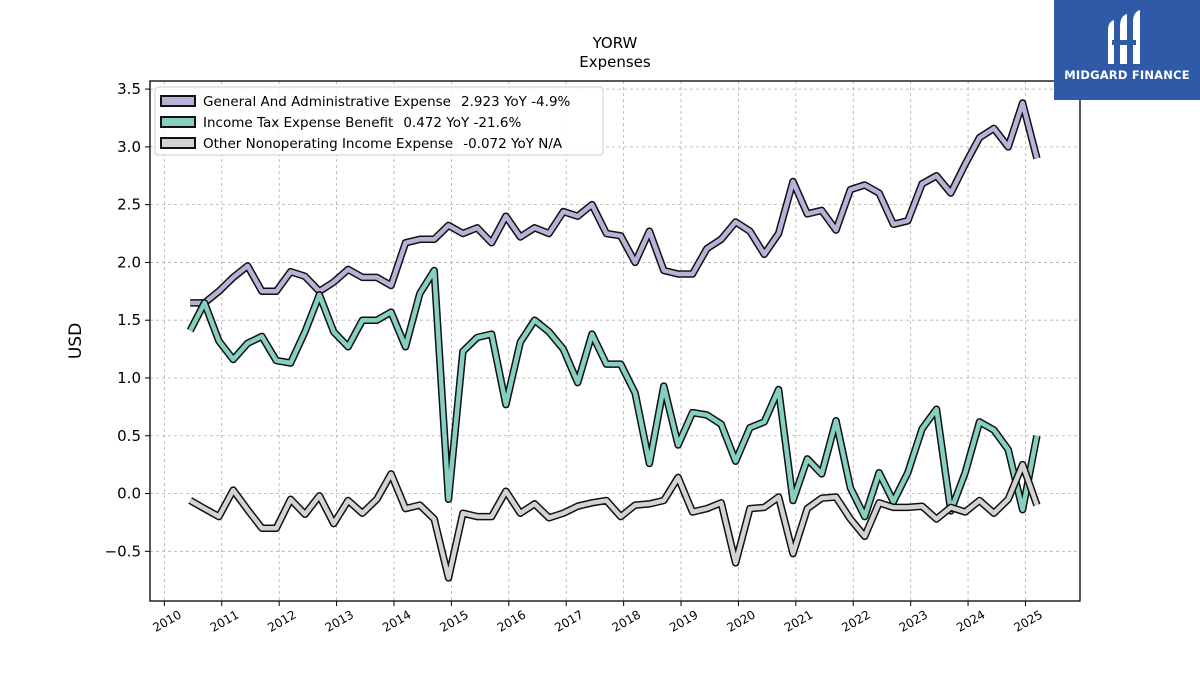 Image resolution: width=1200 pixels, height=675 pixels. I want to click on y-tick-label: 3.5, so click(129, 89).